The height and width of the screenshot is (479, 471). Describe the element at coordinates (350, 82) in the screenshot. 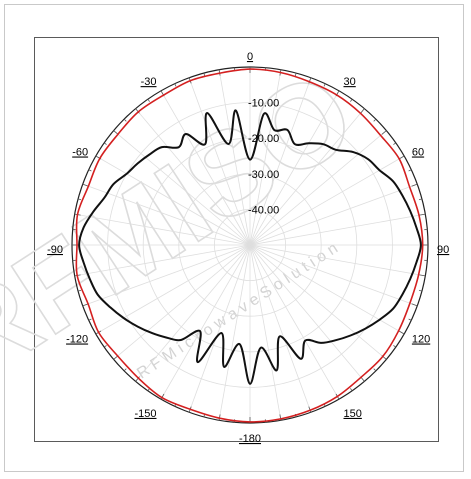

I see `angle-tick-label: 30` at that location.